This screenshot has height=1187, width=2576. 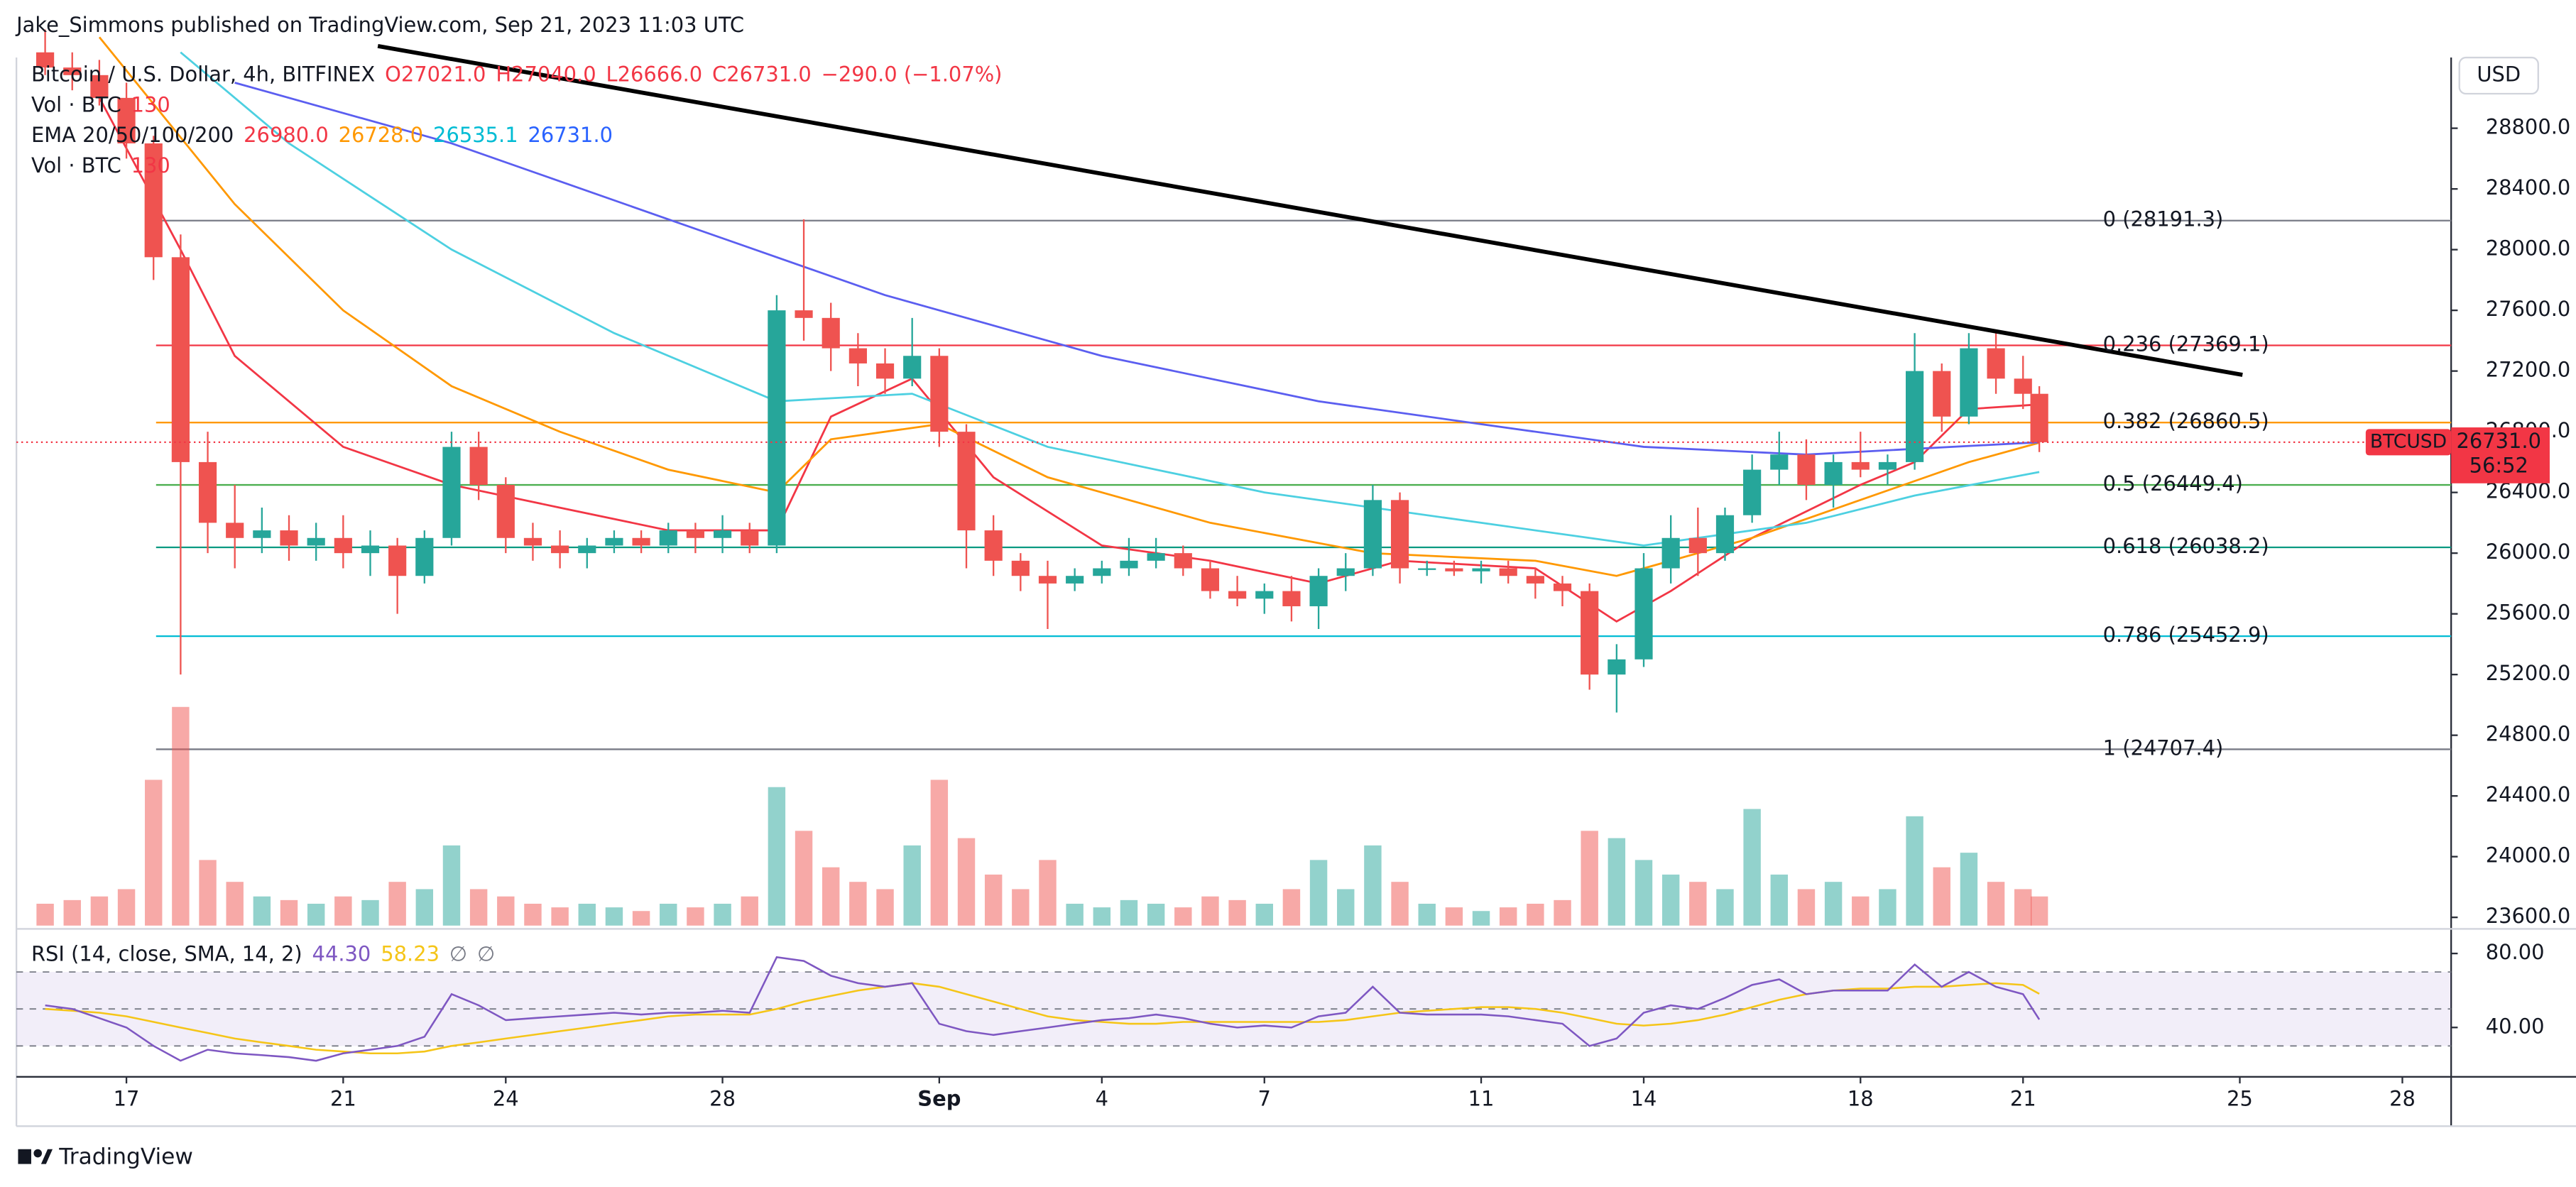 What do you see at coordinates (654, 74) in the screenshot?
I see `legend-value: L26666.0` at bounding box center [654, 74].